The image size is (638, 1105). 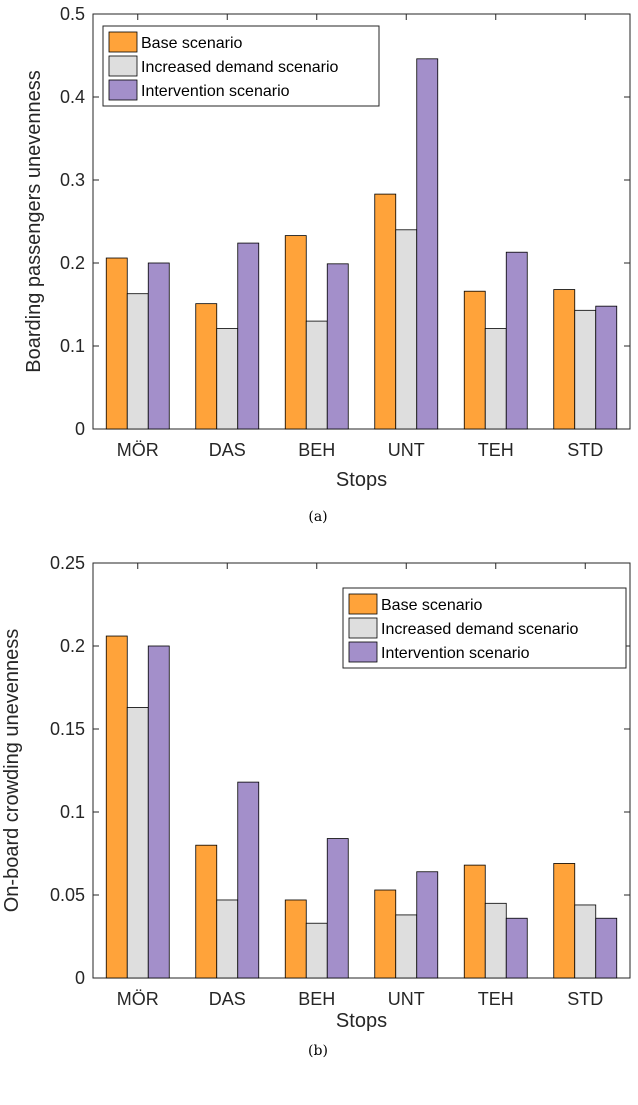 What do you see at coordinates (67, 729) in the screenshot?
I see `y-tick-label: 0.15` at bounding box center [67, 729].